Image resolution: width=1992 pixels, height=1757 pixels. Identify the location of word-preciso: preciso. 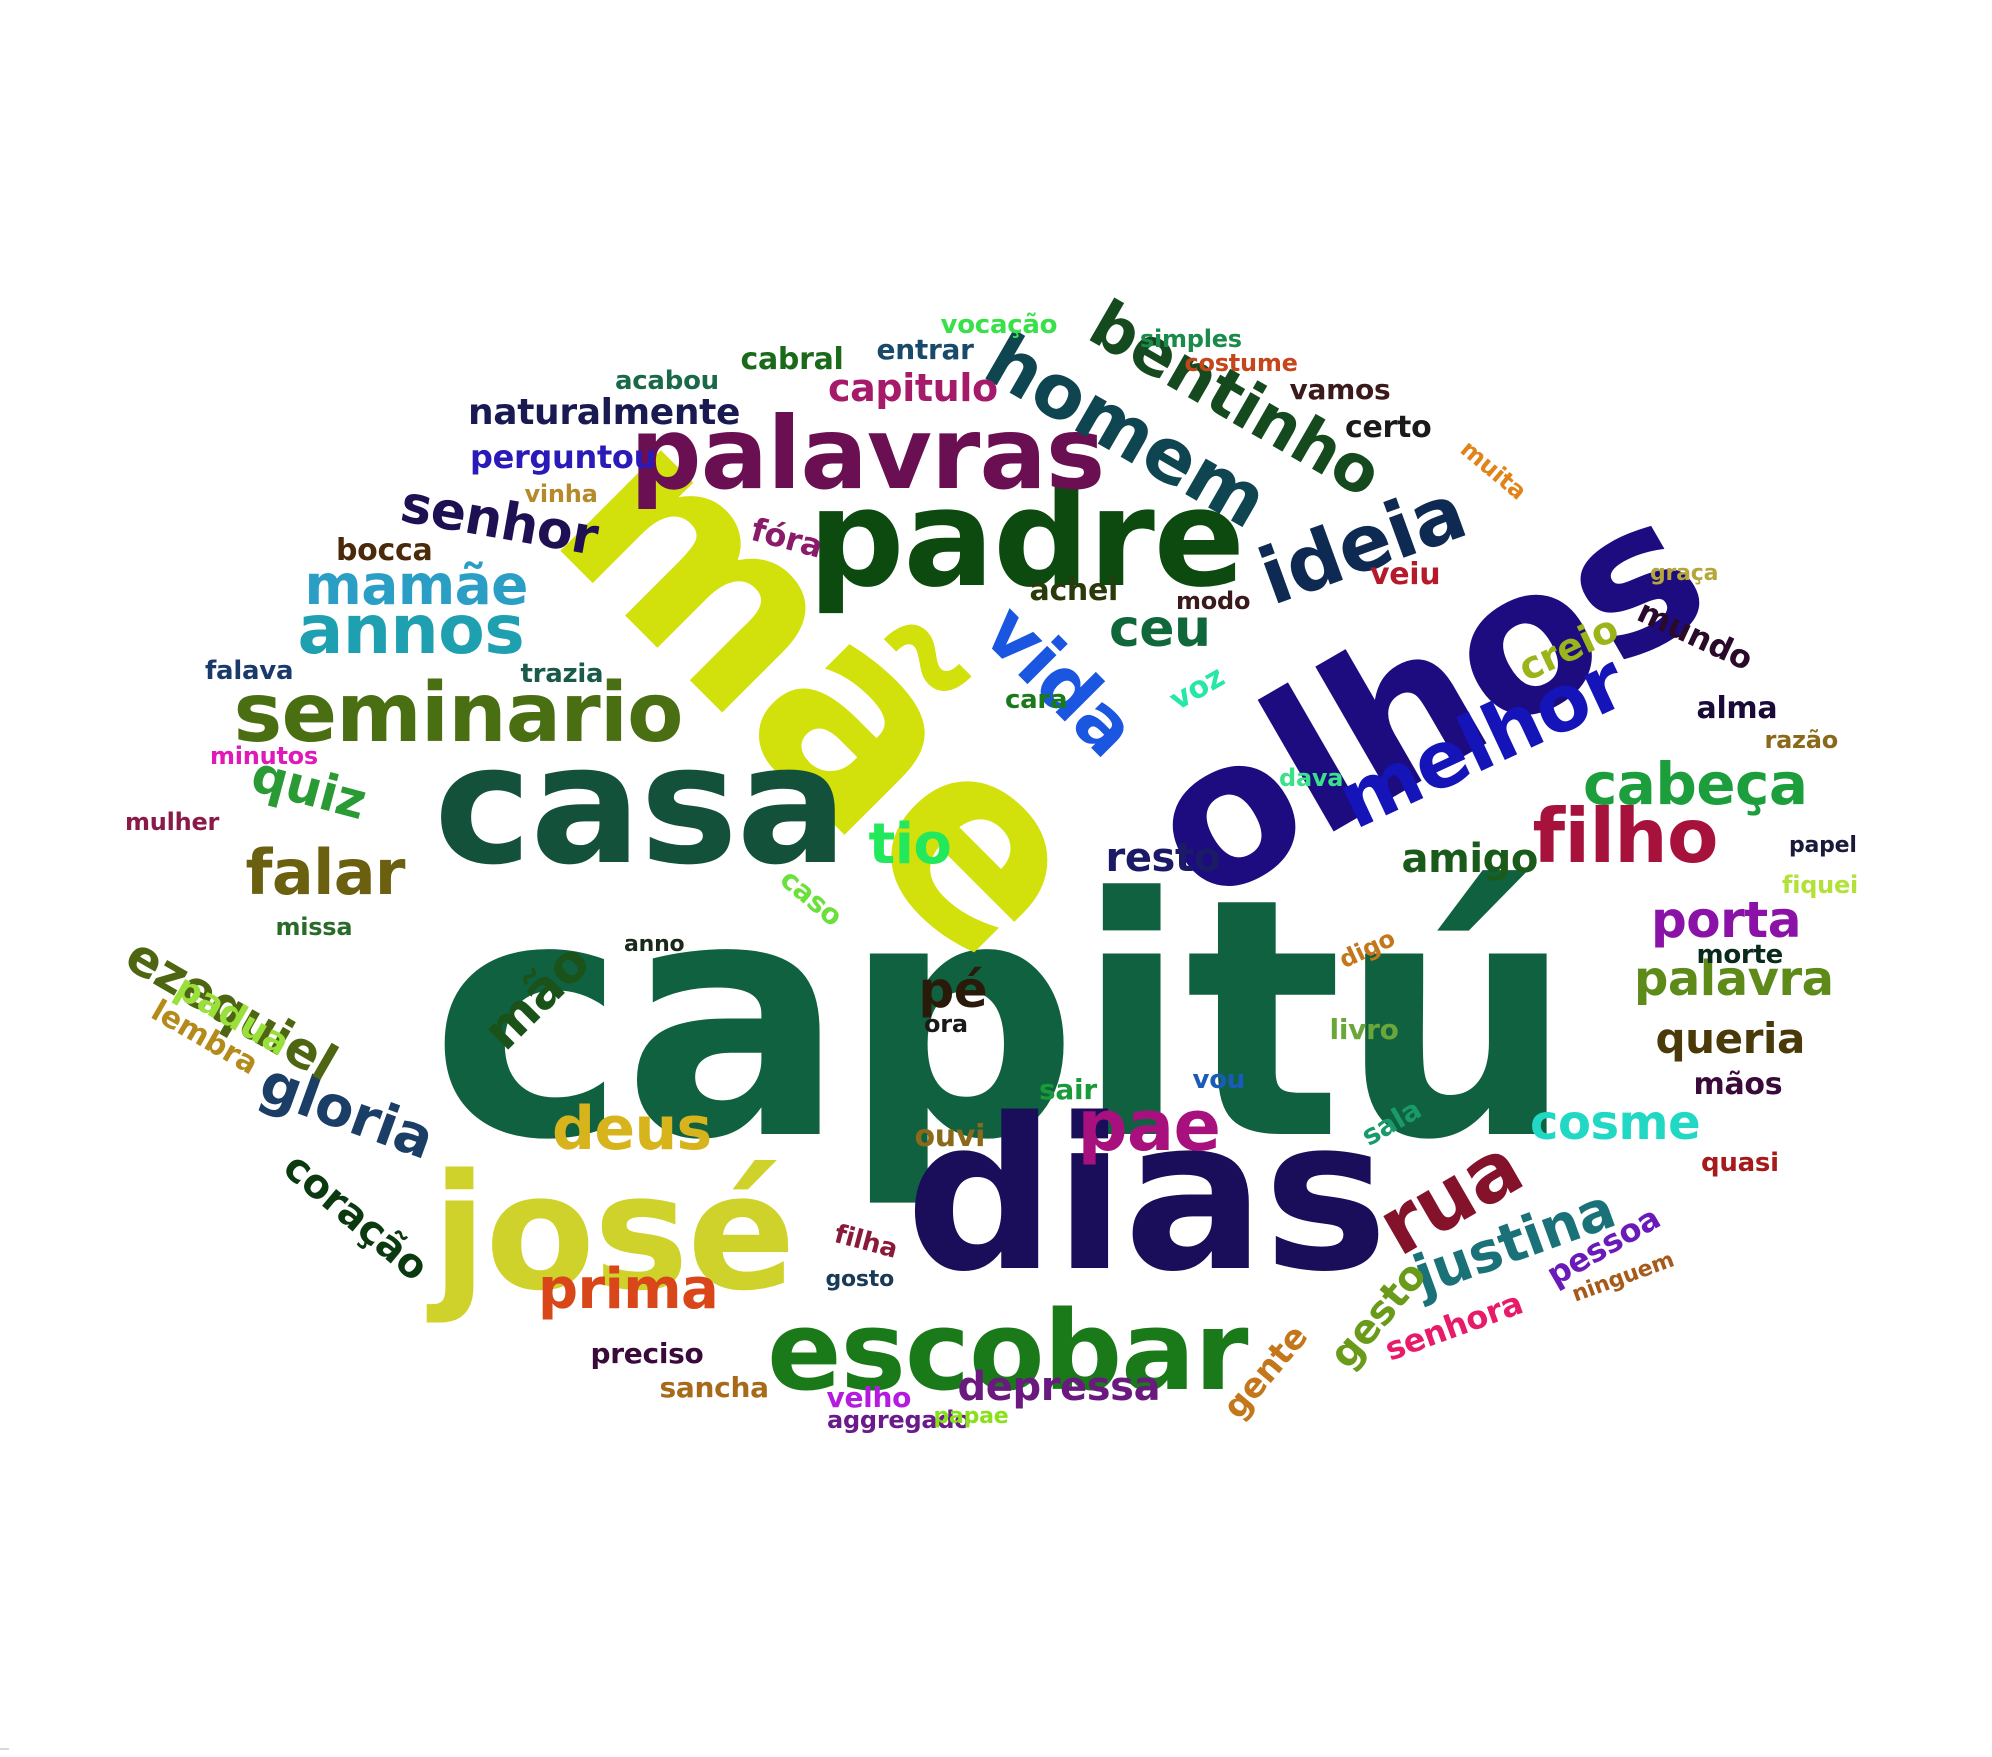
(647, 1353).